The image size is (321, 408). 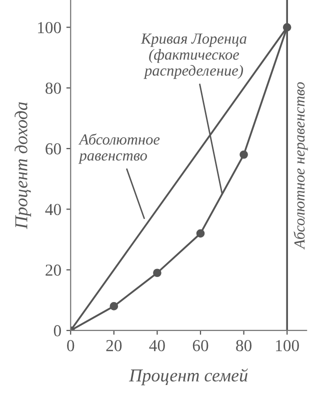 I want to click on y-tick-label: 20, so click(x=53, y=270).